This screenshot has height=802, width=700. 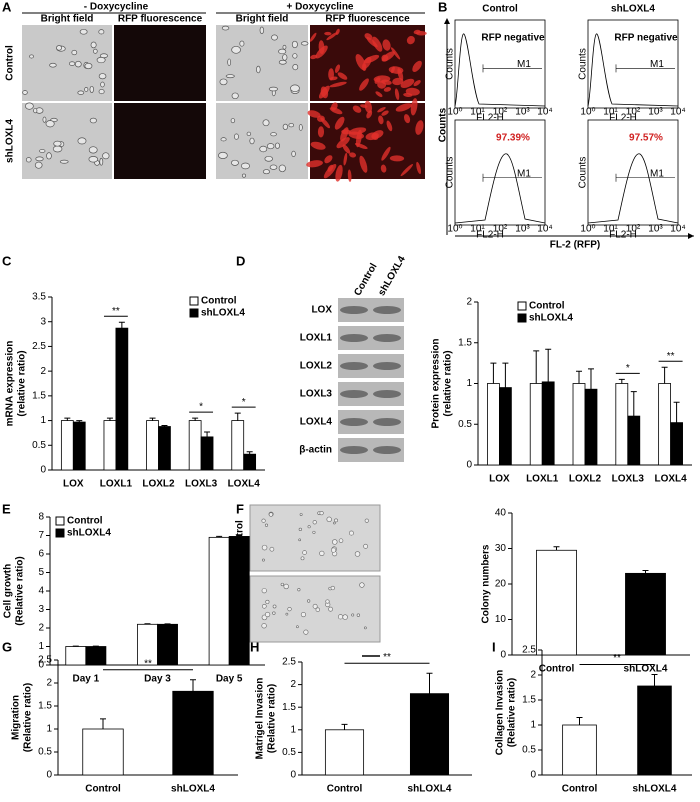 What do you see at coordinates (448, 383) in the screenshot?
I see `y-axis-title: (relative ratio)` at bounding box center [448, 383].